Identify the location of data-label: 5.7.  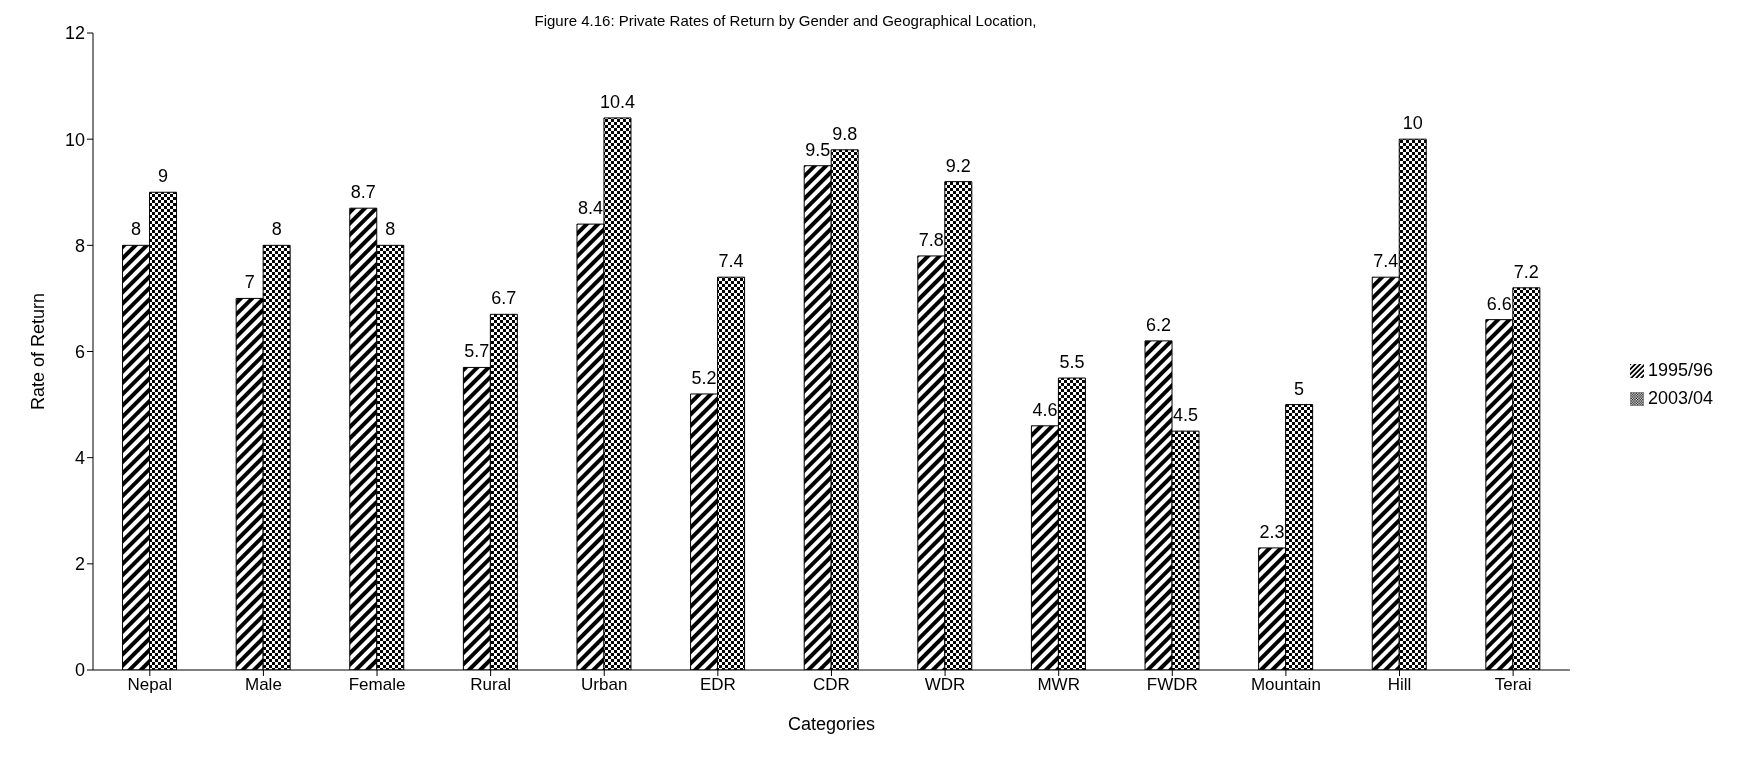
(477, 351).